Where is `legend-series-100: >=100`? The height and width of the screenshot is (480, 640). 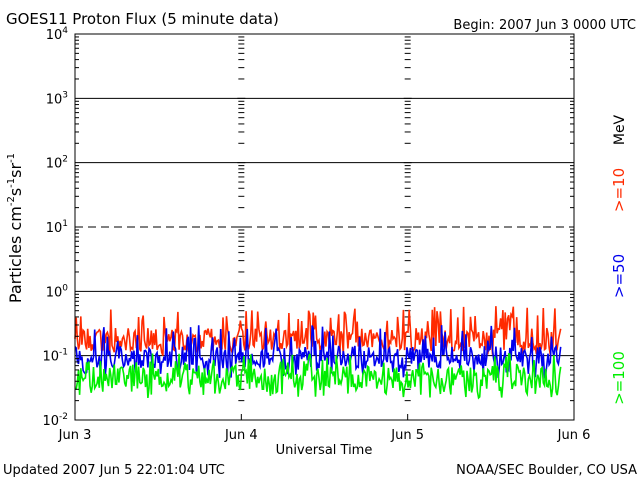
legend-series-100: >=100 is located at coordinates (619, 378).